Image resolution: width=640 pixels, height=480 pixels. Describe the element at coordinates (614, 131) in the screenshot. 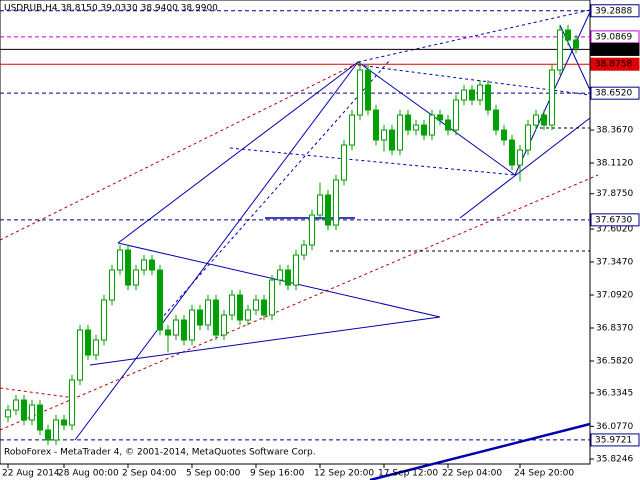

I see `y-tick-label: 38.3670` at that location.